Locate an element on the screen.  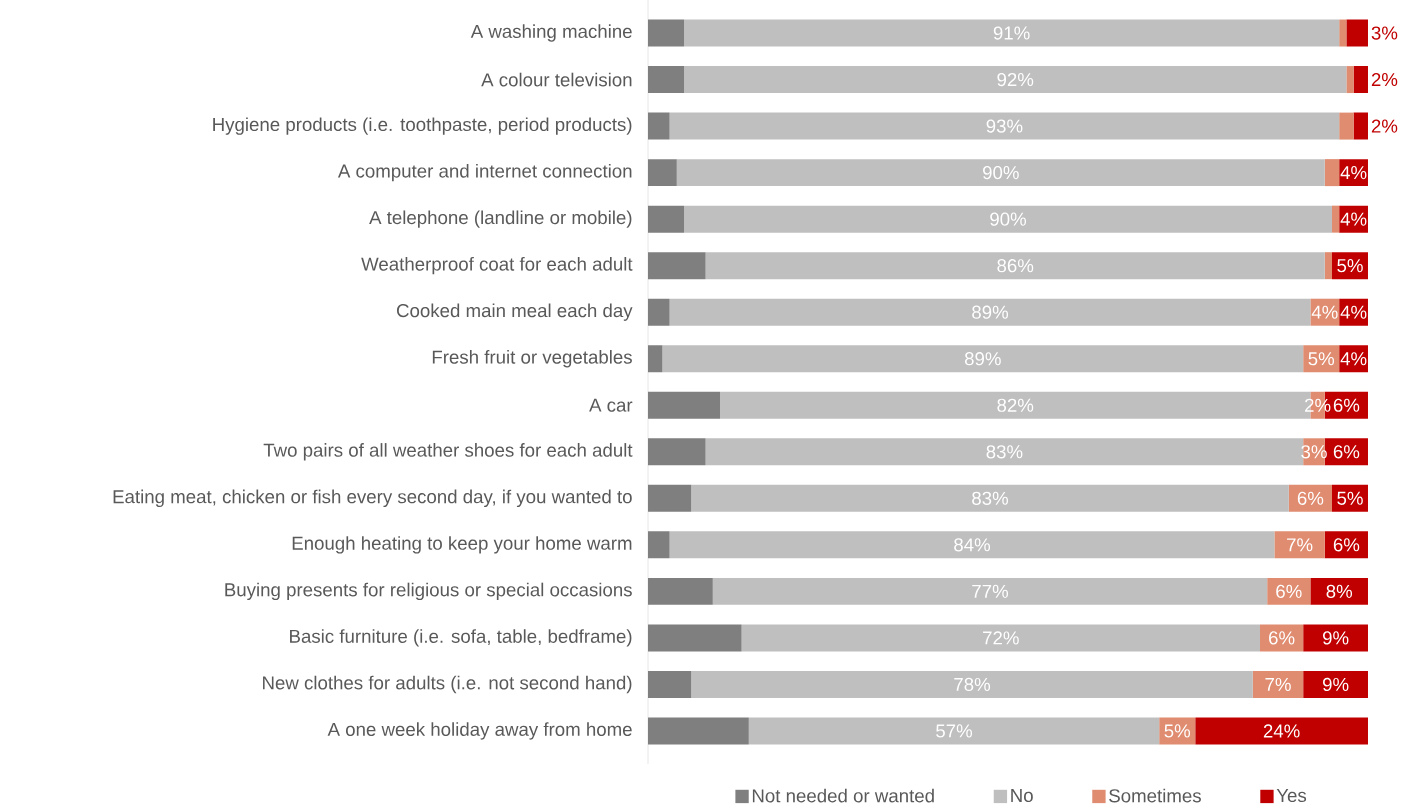
y-tick-label: Fresh fruit or vegetables is located at coordinates (532, 359).